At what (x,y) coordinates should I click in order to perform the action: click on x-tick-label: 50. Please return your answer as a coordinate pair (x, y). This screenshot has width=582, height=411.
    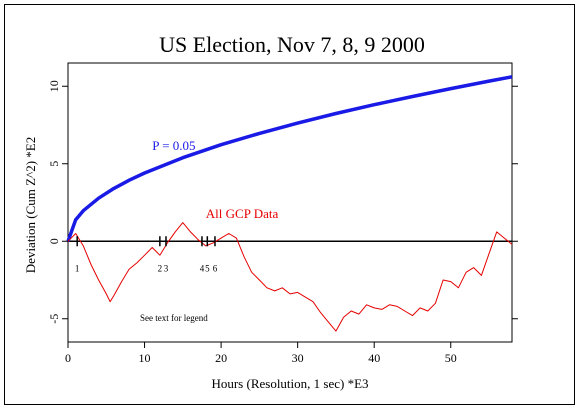
    Looking at the image, I should click on (451, 358).